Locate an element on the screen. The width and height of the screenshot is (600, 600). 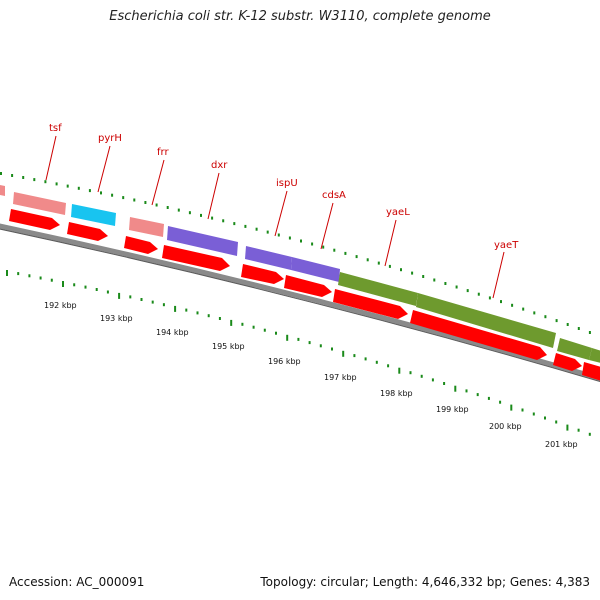
gene-label-frr: frr is located at coordinates (163, 152).